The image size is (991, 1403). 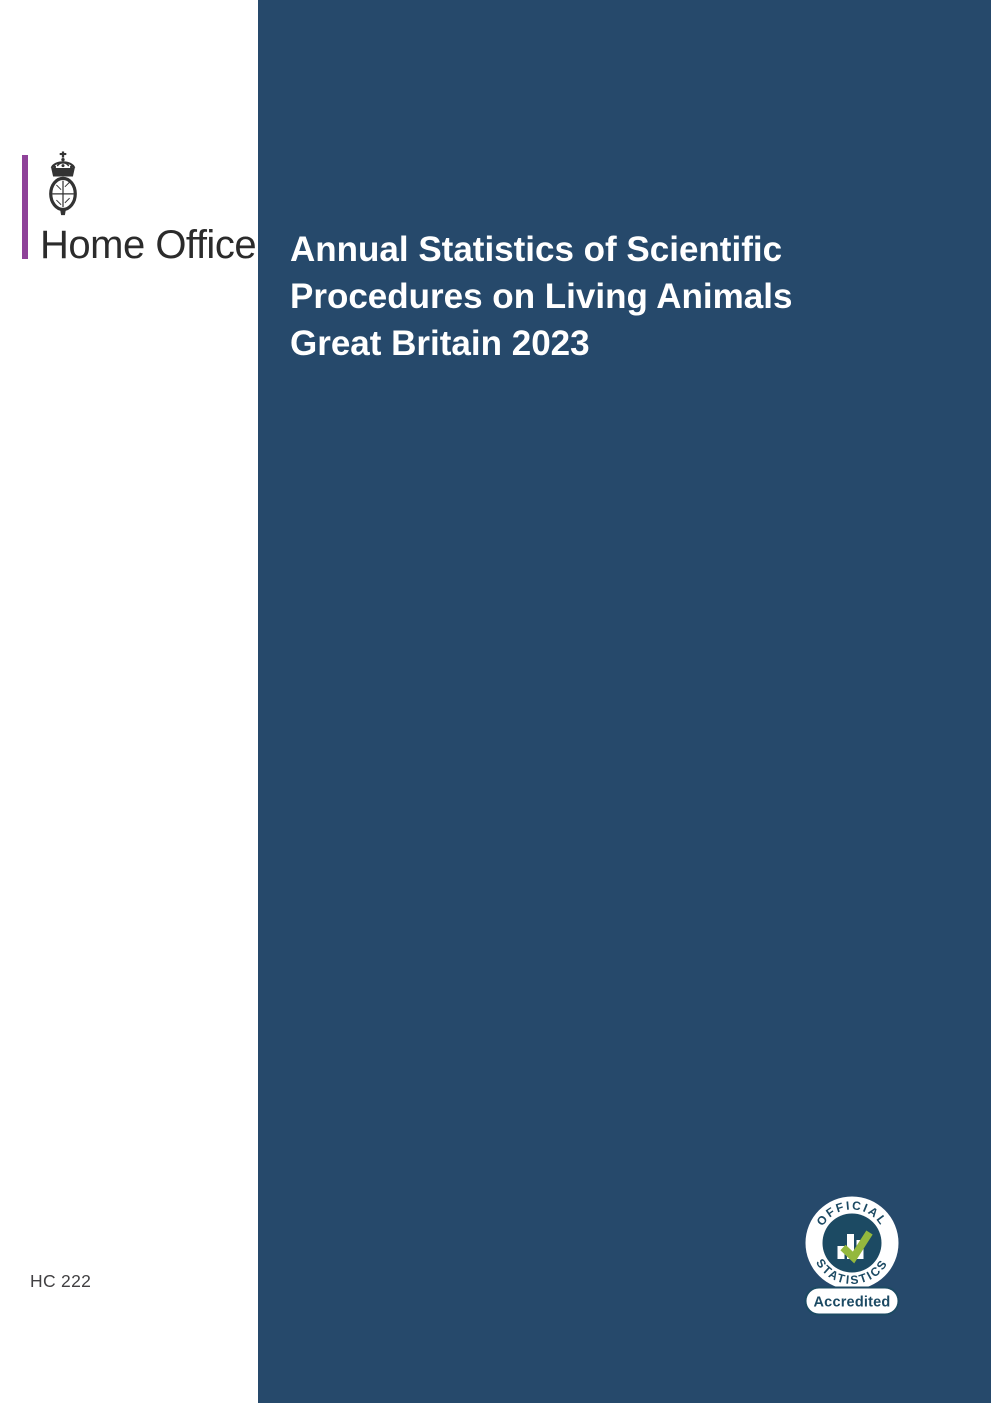 I want to click on cover-title-line-1: Annual Statistics of Scientific, so click(x=536, y=249).